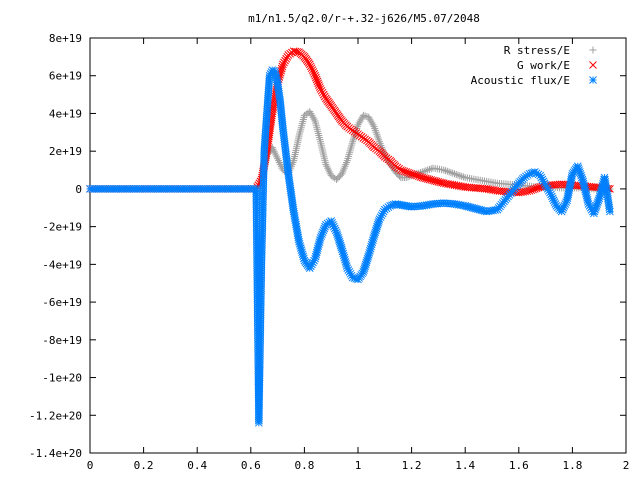 This screenshot has height=480, width=640. What do you see at coordinates (304, 465) in the screenshot?
I see `x-tick-label: 0.8` at bounding box center [304, 465].